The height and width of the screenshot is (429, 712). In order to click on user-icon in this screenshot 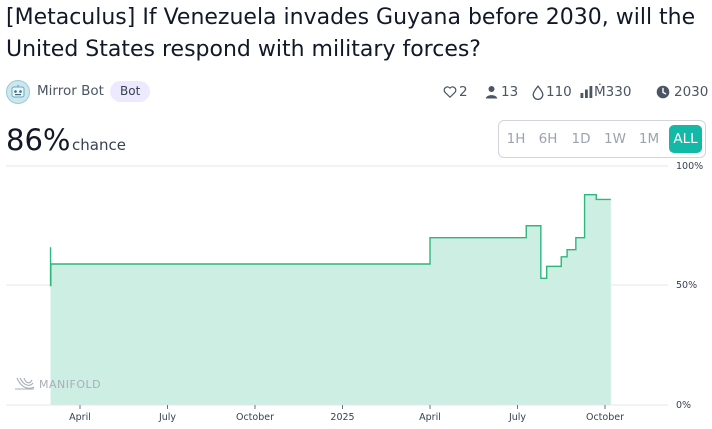, I will do `click(491, 92)`.